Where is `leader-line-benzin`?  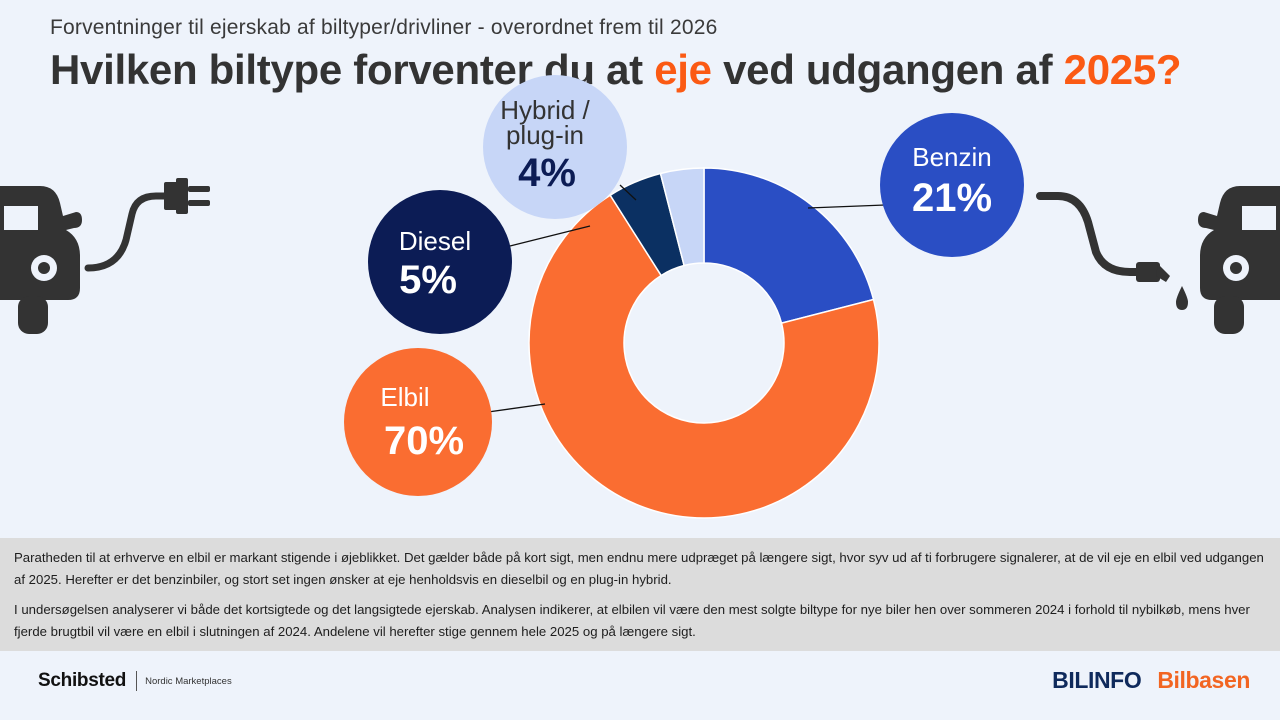
leader-line-benzin is located at coordinates (846, 206).